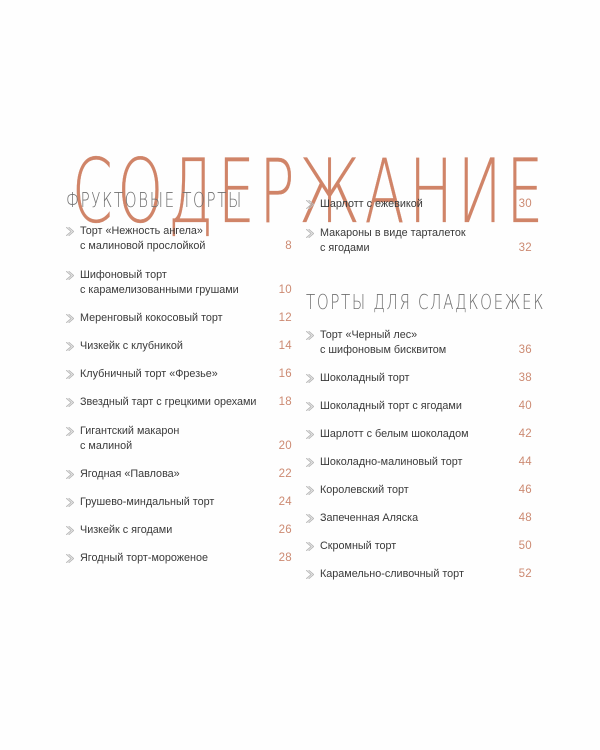  I want to click on toc-entry: Карамельно-сливочный торт 52, so click(419, 574).